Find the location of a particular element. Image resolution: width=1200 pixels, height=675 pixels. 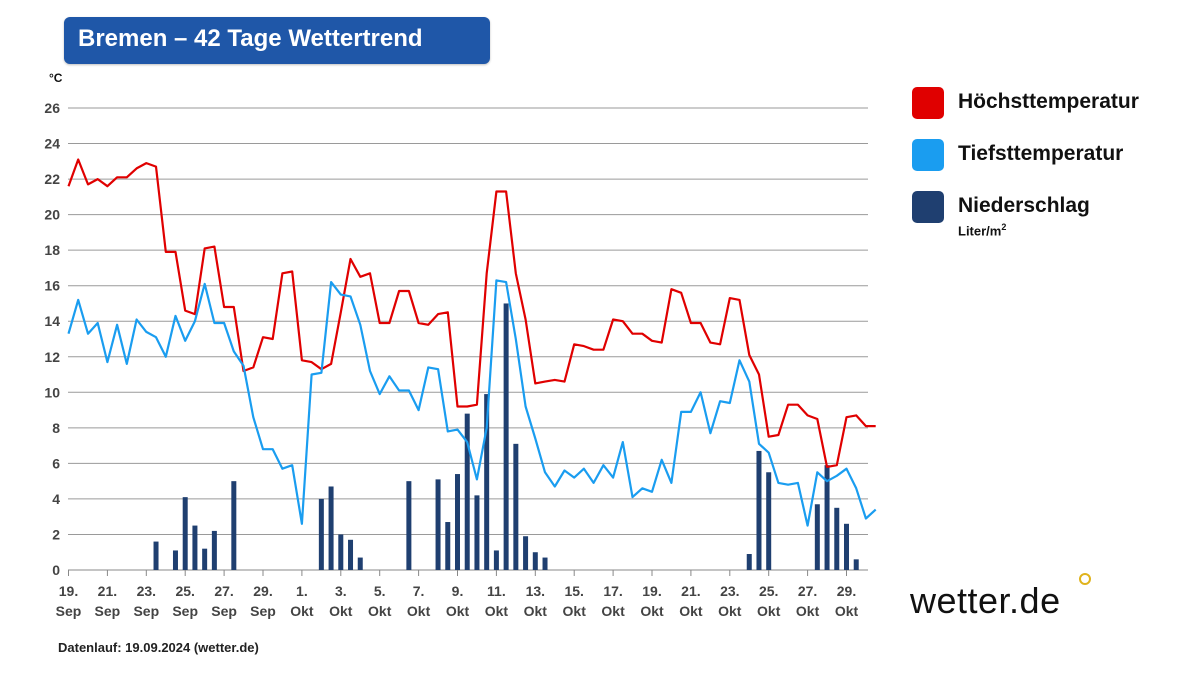

y-tick-label: 8 is located at coordinates (56, 428).